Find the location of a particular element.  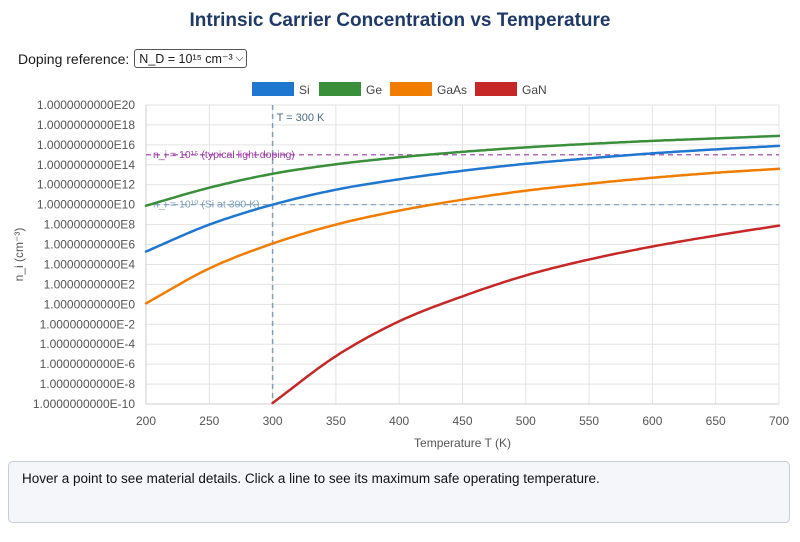

annotation-hline-label: n_i = 10¹⁰ (Si at 300 K) is located at coordinates (206, 205).